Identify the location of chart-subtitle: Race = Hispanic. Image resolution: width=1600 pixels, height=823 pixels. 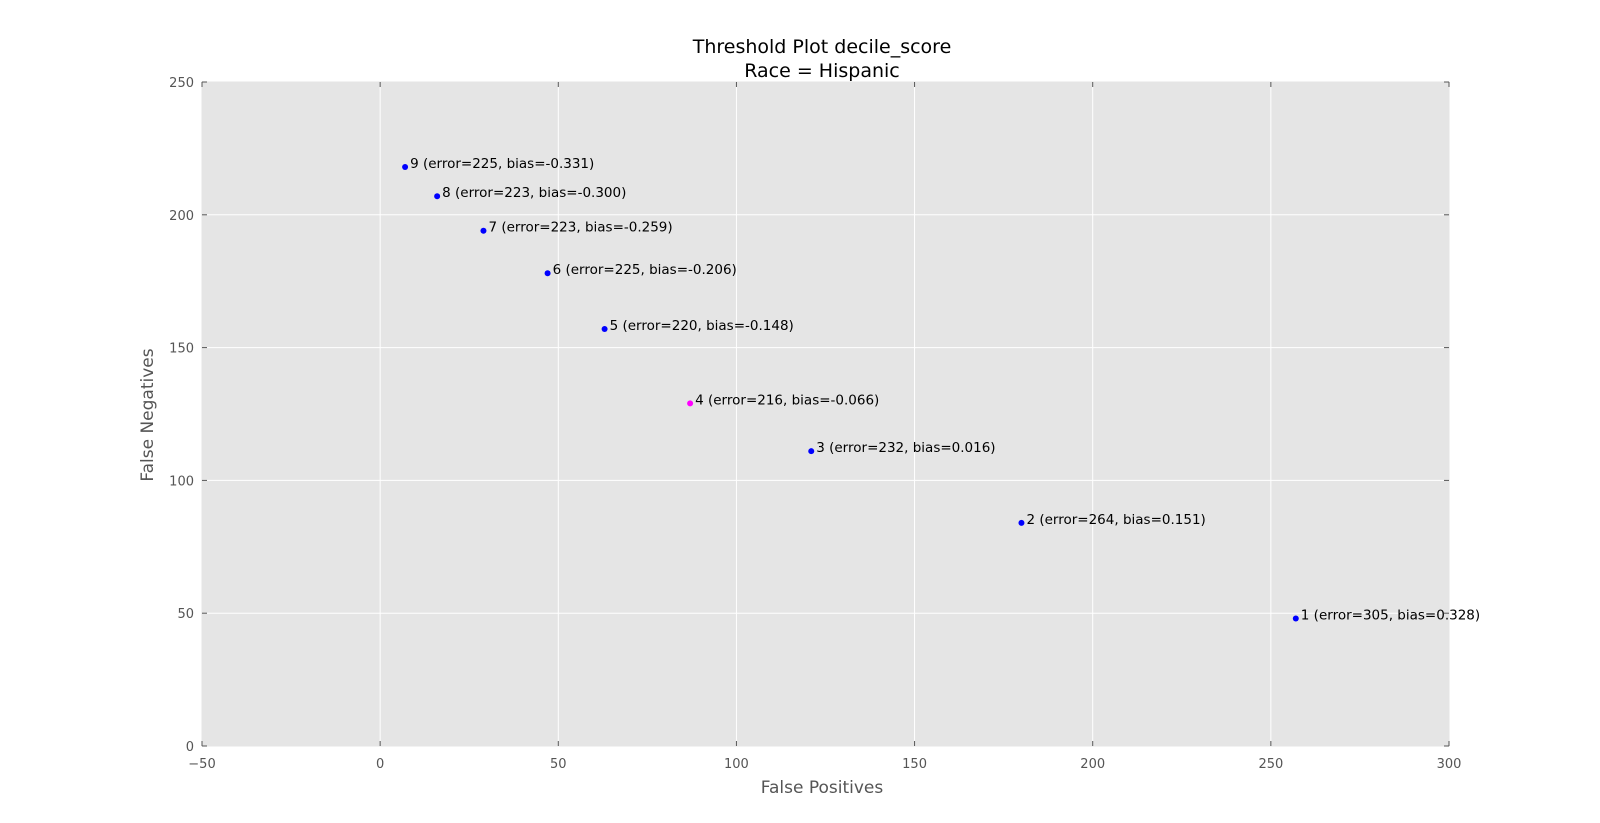
(822, 71).